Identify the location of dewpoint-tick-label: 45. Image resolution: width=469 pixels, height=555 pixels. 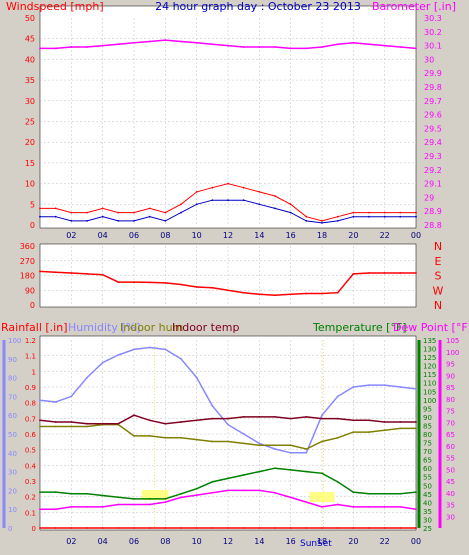
(450, 482).